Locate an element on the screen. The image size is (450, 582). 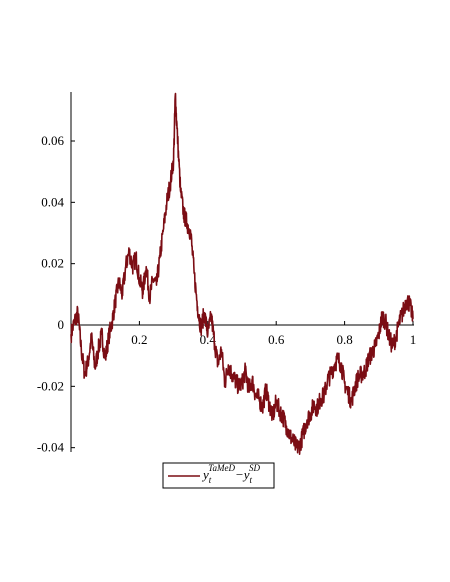
legend-label-part: SD is located at coordinates (255, 468).